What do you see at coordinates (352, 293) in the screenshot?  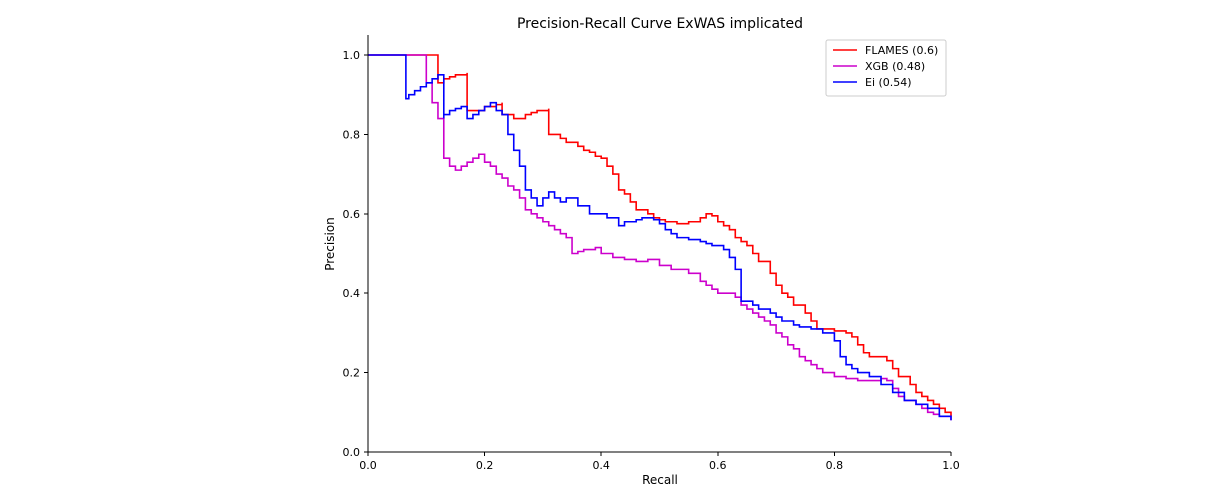 I see `y-tick-label: 0.4` at bounding box center [352, 293].